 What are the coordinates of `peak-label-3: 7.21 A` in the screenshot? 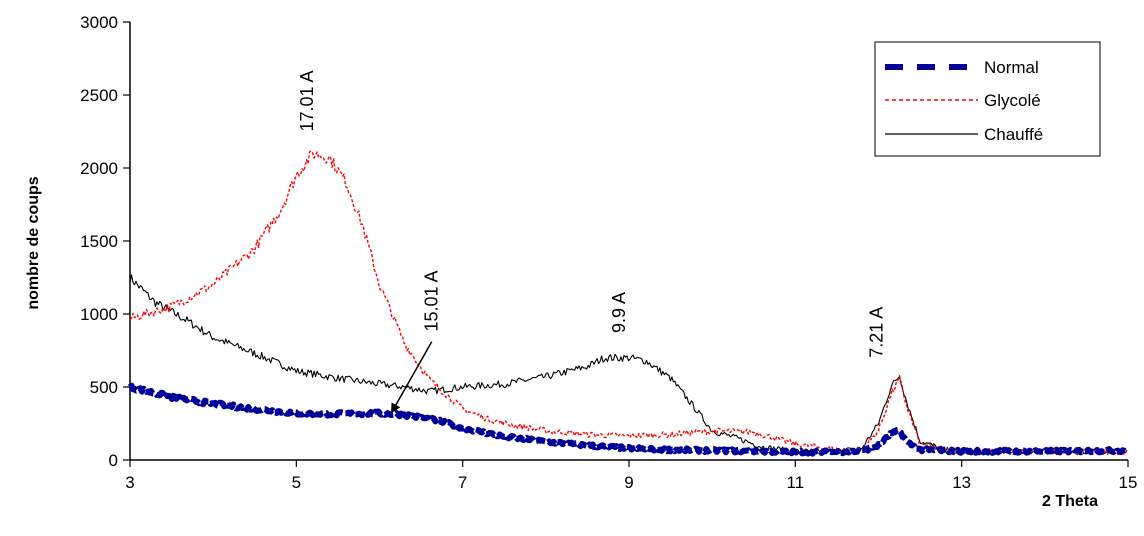 It's located at (877, 332).